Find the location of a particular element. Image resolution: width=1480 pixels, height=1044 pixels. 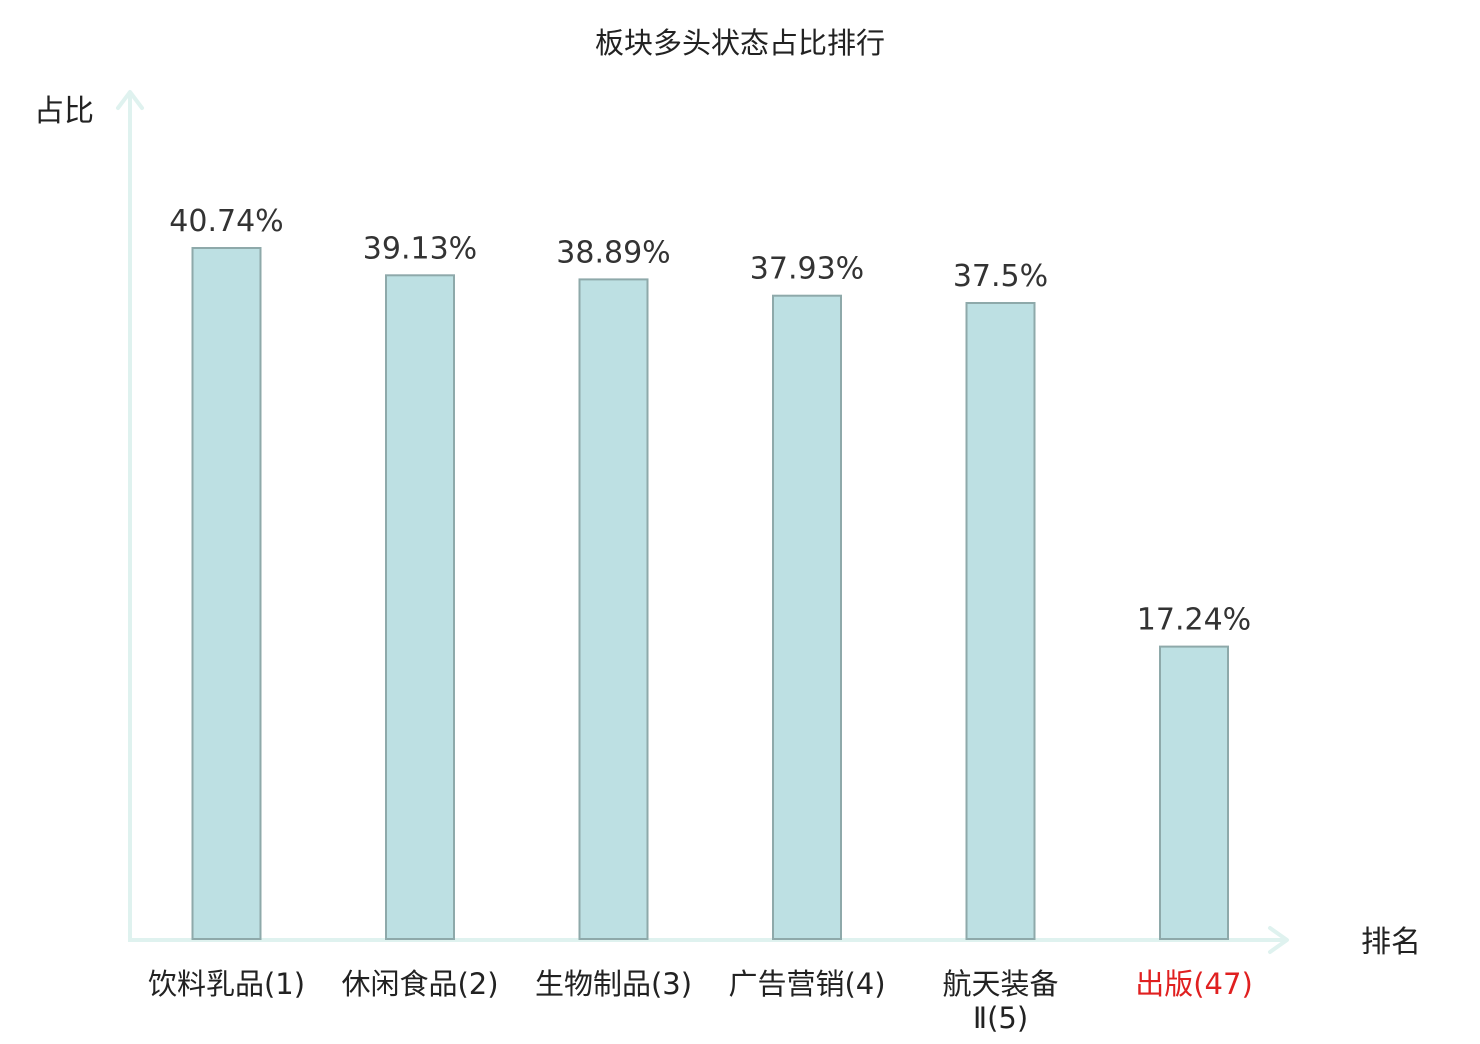

y-axis-label: 占比 is located at coordinates (64, 111).